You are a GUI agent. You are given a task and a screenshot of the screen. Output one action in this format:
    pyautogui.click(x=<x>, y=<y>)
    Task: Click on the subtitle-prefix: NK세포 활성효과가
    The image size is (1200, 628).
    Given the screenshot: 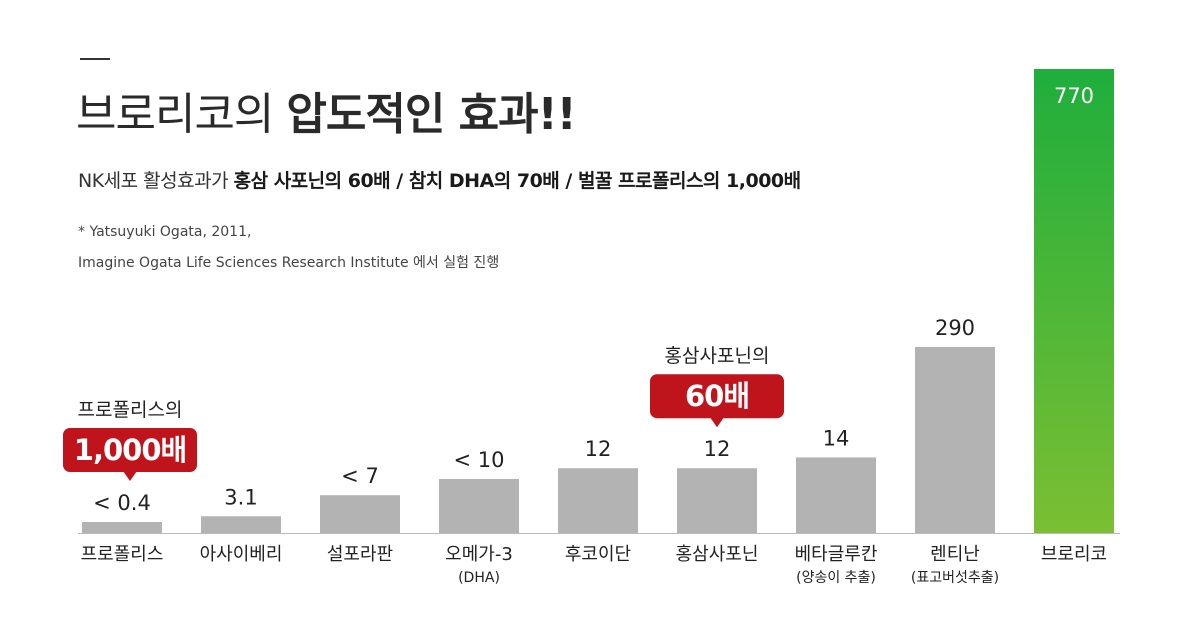 What is the action you would take?
    pyautogui.click(x=156, y=181)
    